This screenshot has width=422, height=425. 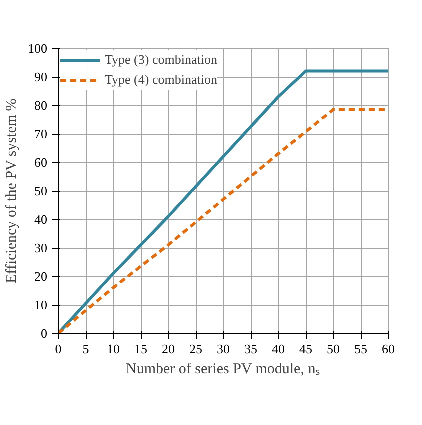 What do you see at coordinates (161, 60) in the screenshot?
I see `legend-label: Type (3) combination` at bounding box center [161, 60].